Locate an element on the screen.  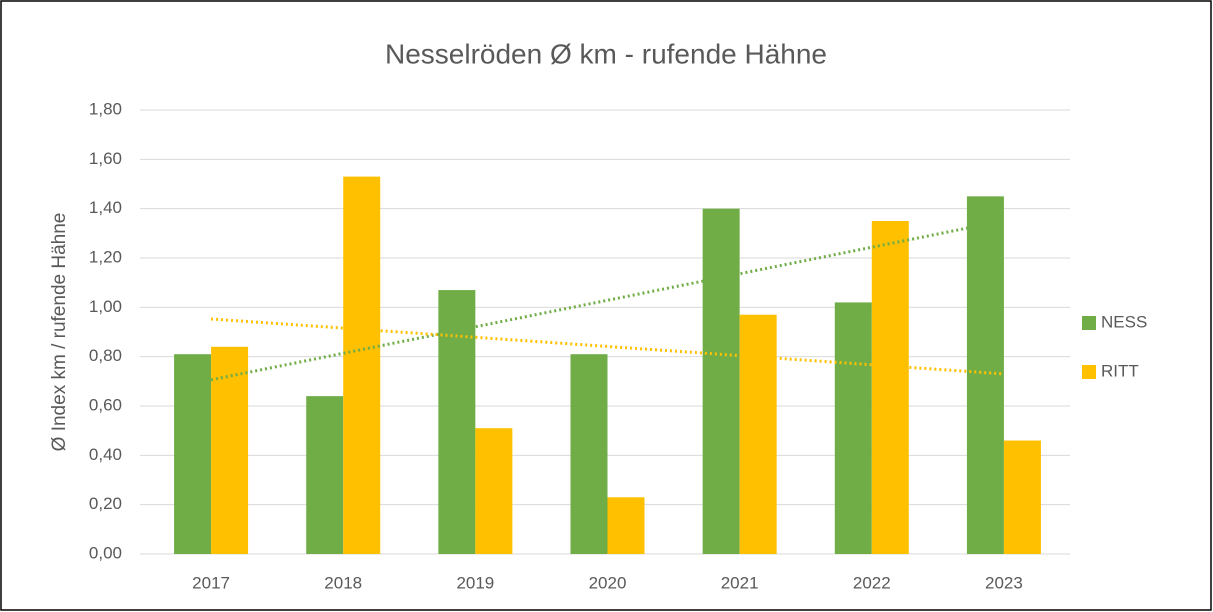
chart-title: Nesselröden Ø km - rufende Hähne is located at coordinates (606, 53).